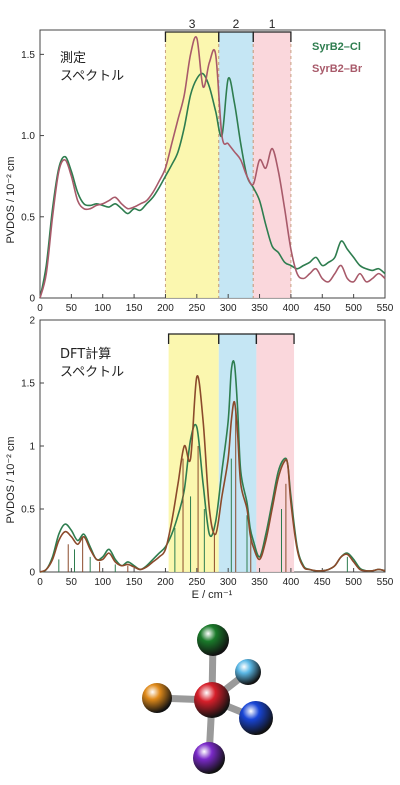  I want to click on legend-entry-br: SyrB2–Br, so click(337, 69).